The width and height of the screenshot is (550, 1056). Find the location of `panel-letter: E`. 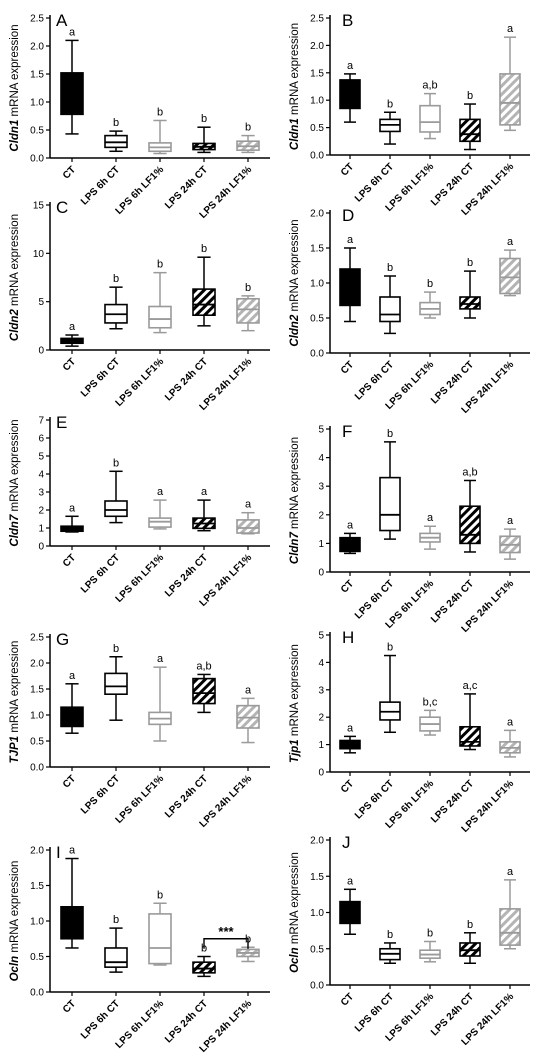

panel-letter: E is located at coordinates (61, 422).